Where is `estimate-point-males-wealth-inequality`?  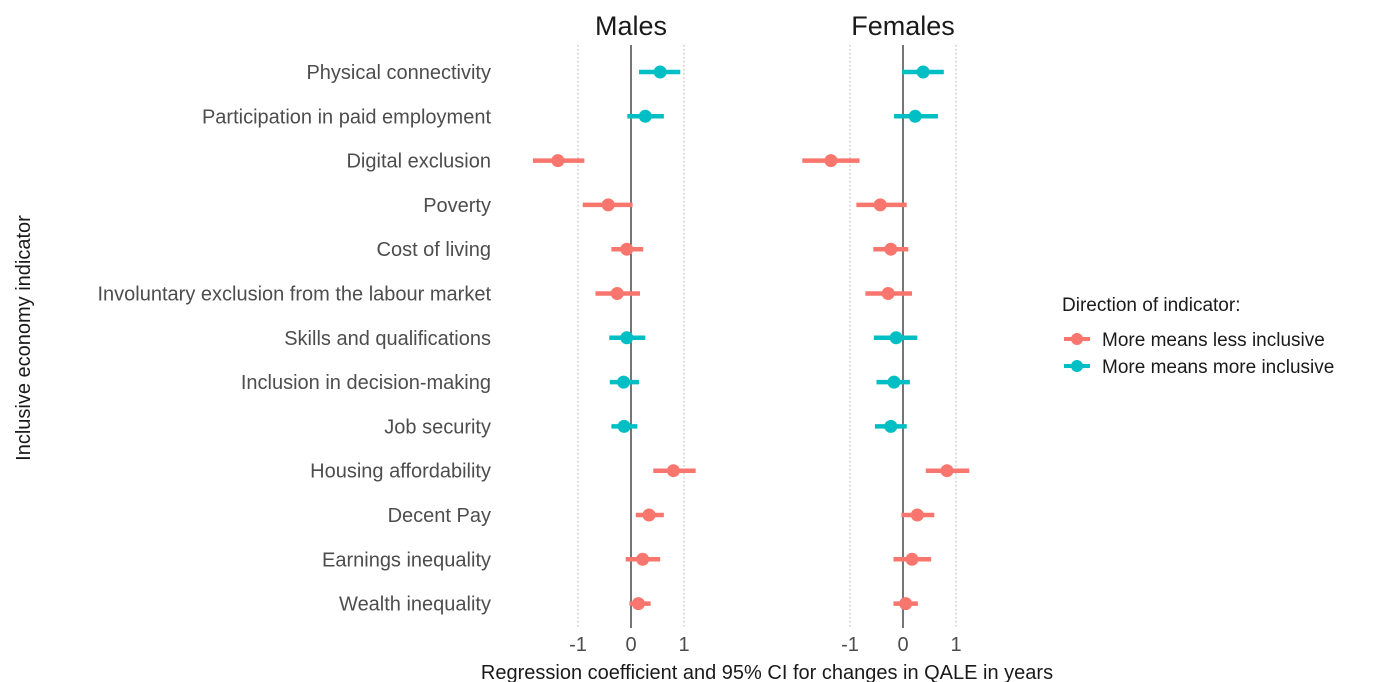 estimate-point-males-wealth-inequality is located at coordinates (638, 604).